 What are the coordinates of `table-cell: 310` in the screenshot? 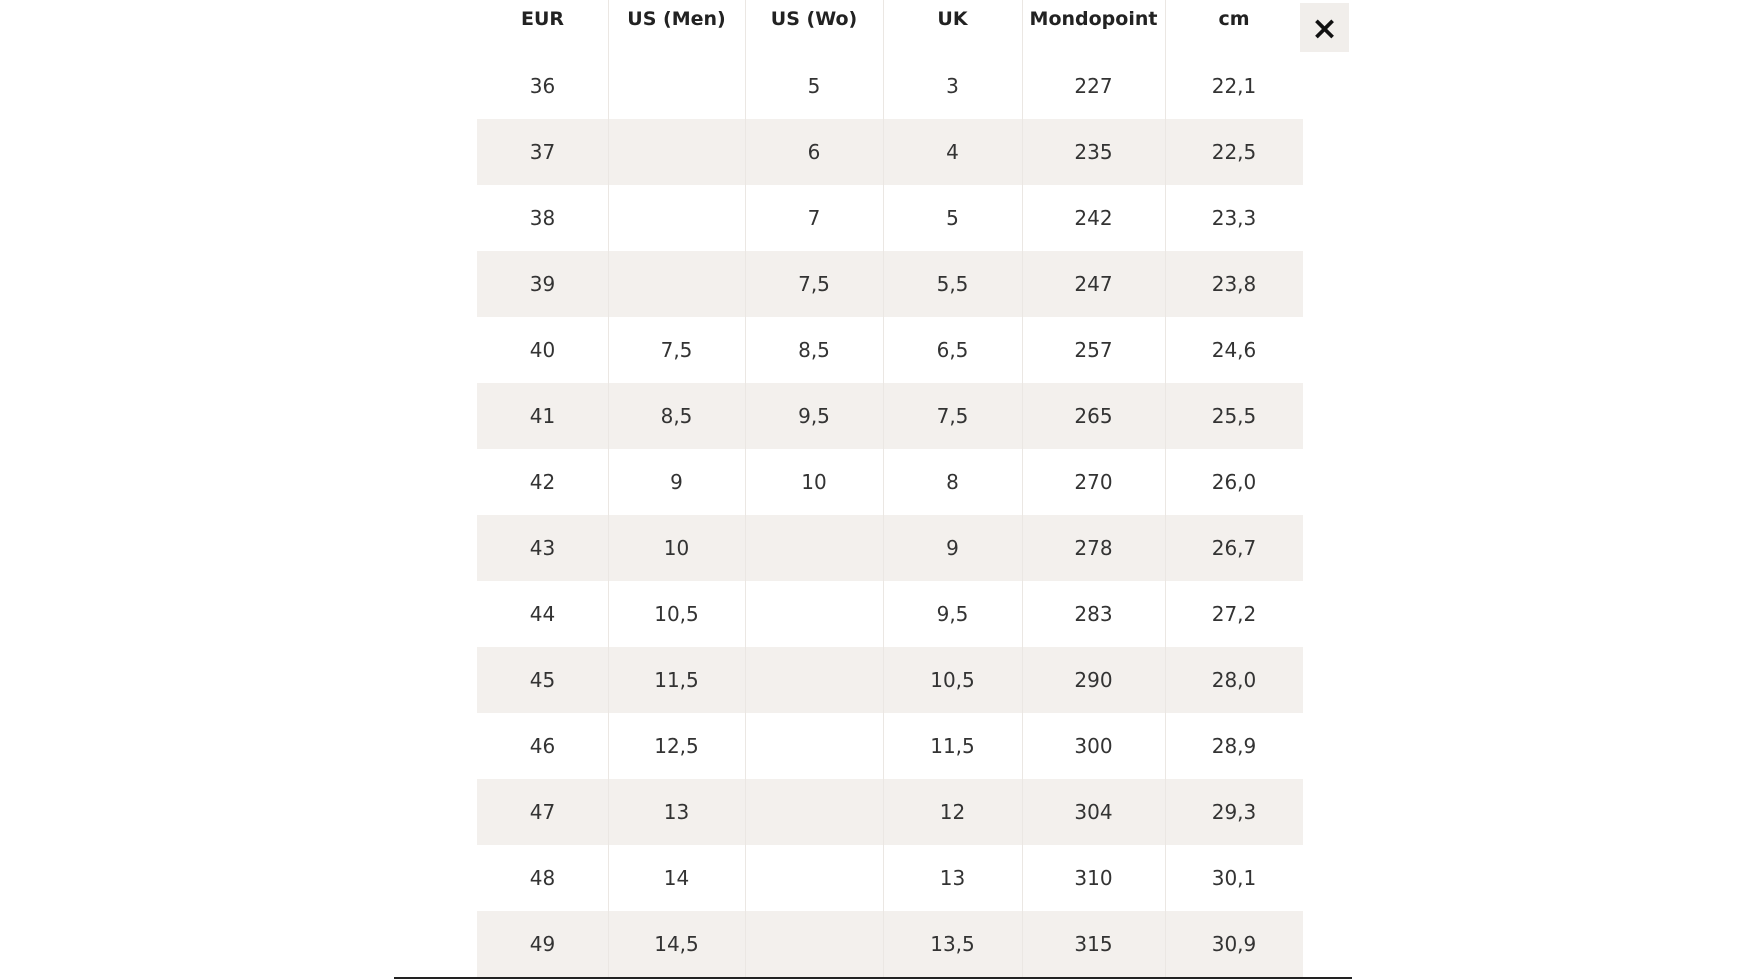 It's located at (1093, 878).